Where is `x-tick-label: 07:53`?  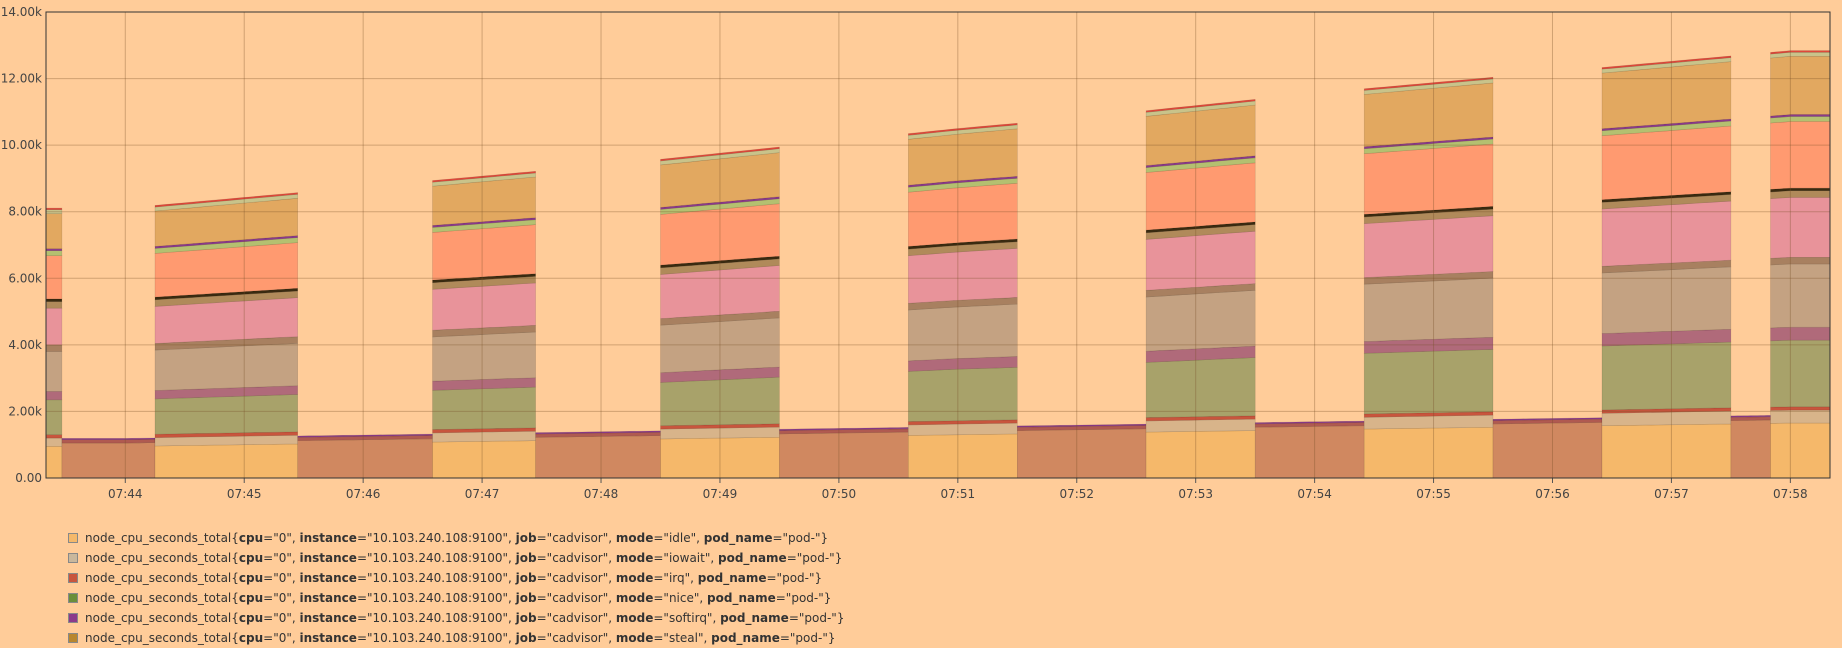 x-tick-label: 07:53 is located at coordinates (1195, 493).